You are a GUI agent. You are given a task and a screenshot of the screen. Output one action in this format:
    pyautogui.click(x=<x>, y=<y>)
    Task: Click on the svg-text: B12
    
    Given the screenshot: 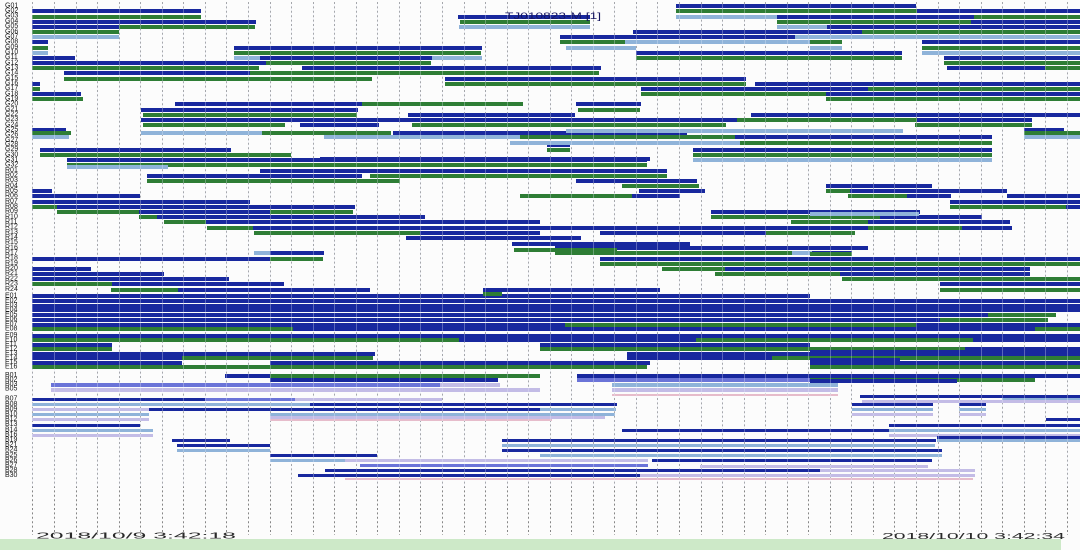 What is the action you would take?
    pyautogui.click(x=11, y=419)
    